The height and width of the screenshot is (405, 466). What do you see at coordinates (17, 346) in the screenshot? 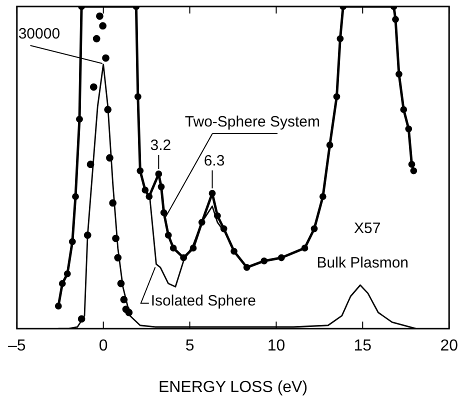
I see `x-tick-label: –5` at bounding box center [17, 346].